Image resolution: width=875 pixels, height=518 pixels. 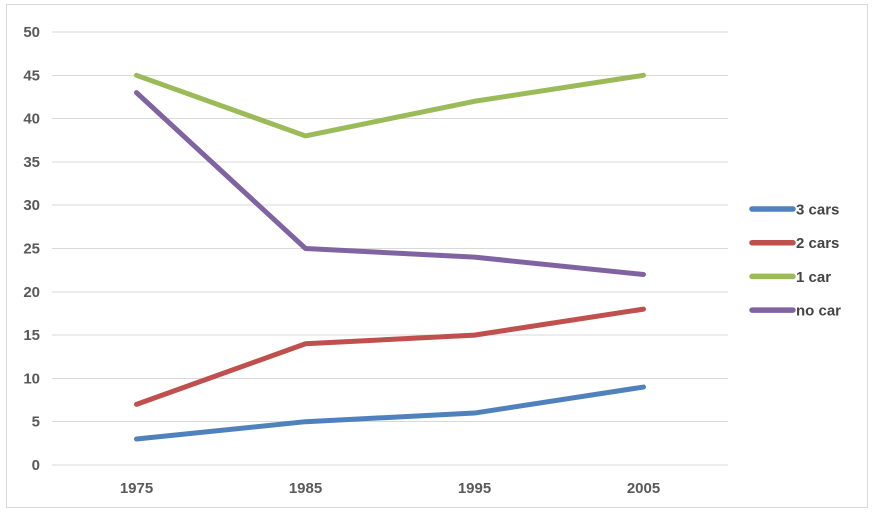 What do you see at coordinates (390, 413) in the screenshot?
I see `series-line-3-cars` at bounding box center [390, 413].